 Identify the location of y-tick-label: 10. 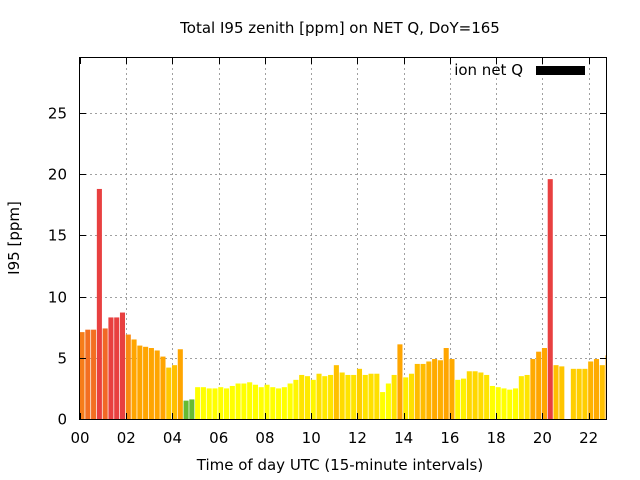
(57, 298).